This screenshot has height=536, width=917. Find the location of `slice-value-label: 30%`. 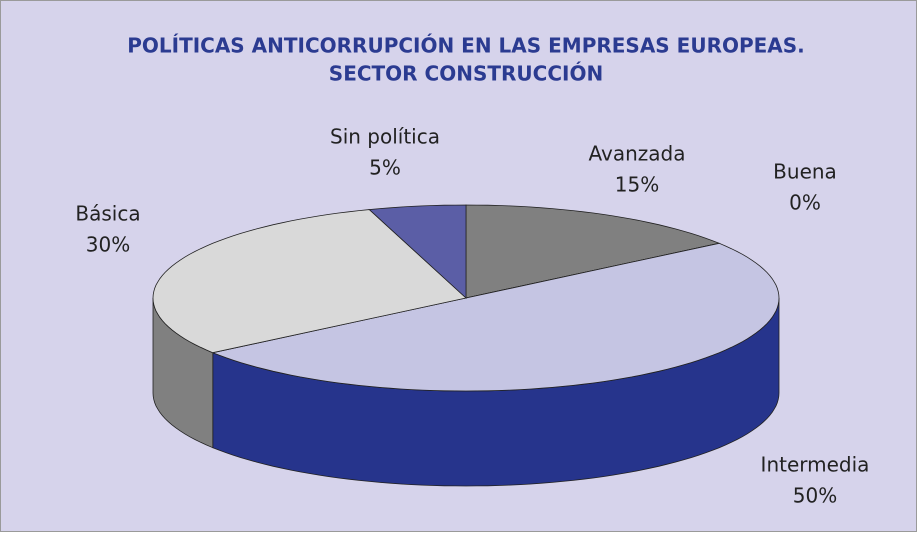

slice-value-label: 30% is located at coordinates (108, 245).